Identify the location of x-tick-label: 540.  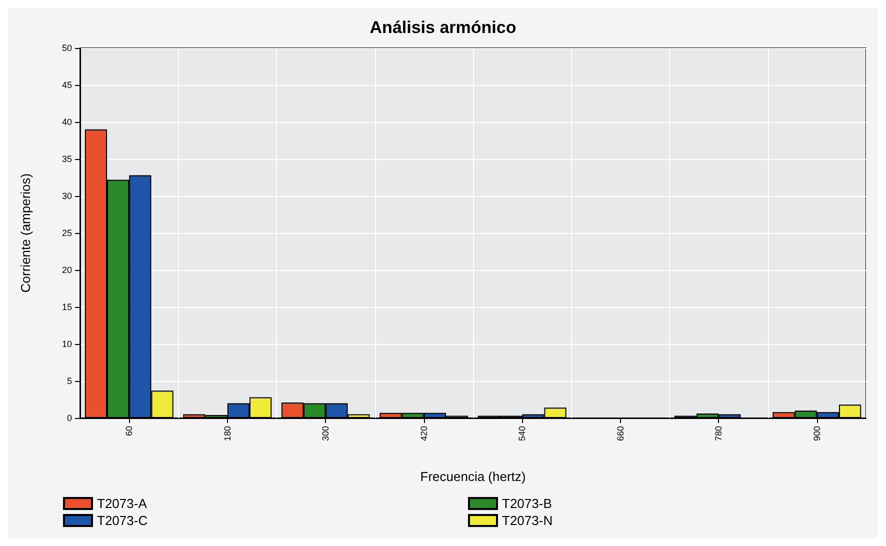
(522, 434).